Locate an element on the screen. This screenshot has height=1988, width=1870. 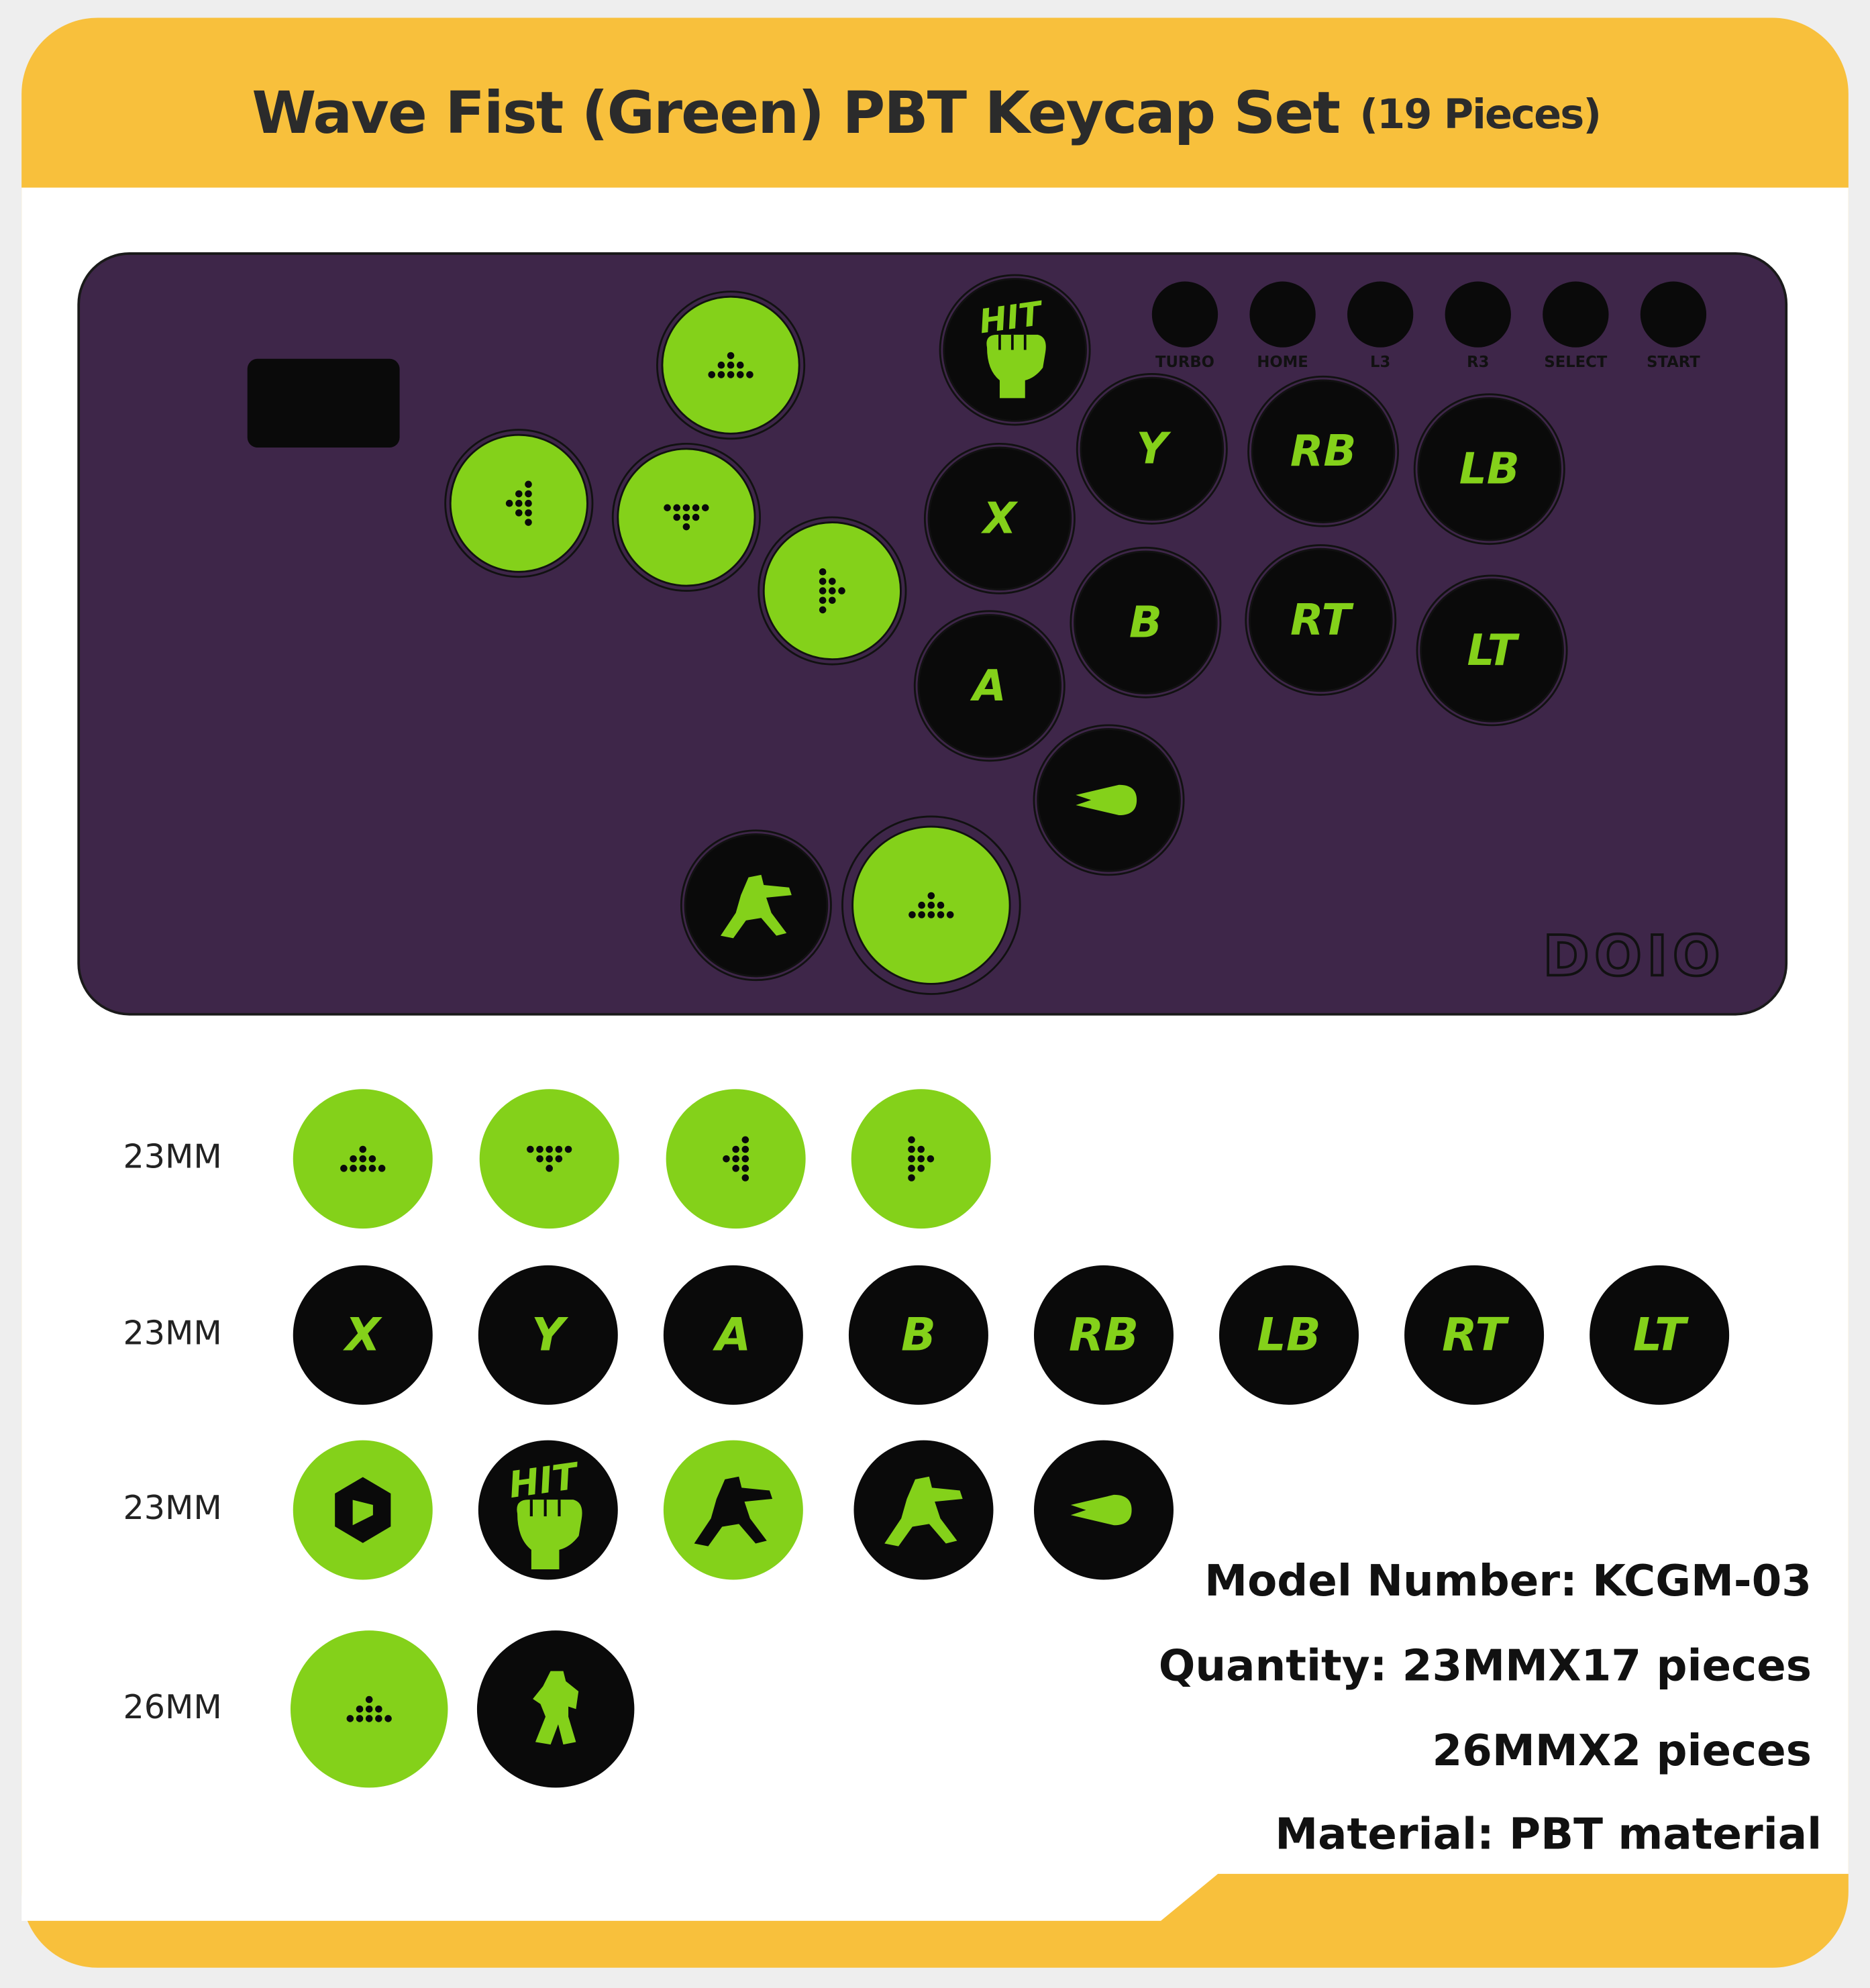
fighter-shape is located at coordinates (924, 1511).